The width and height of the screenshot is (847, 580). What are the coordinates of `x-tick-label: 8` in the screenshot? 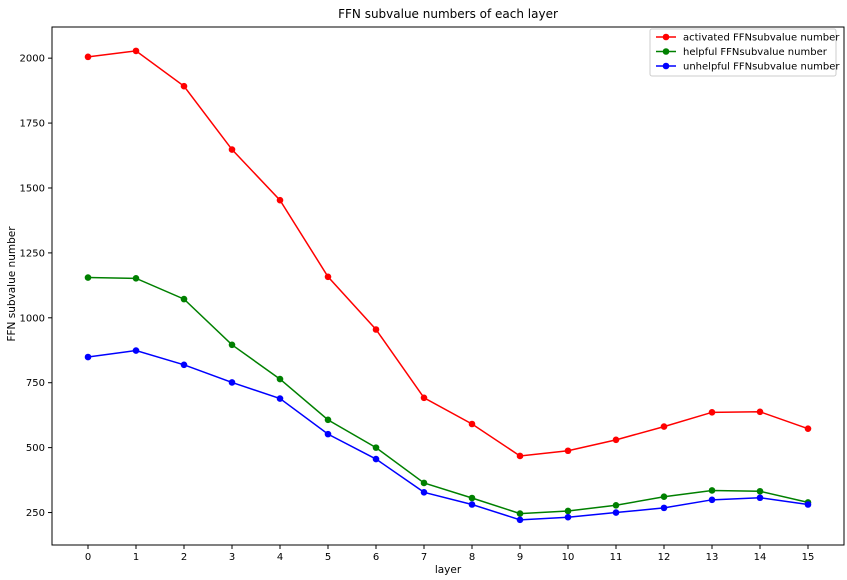 It's located at (472, 557).